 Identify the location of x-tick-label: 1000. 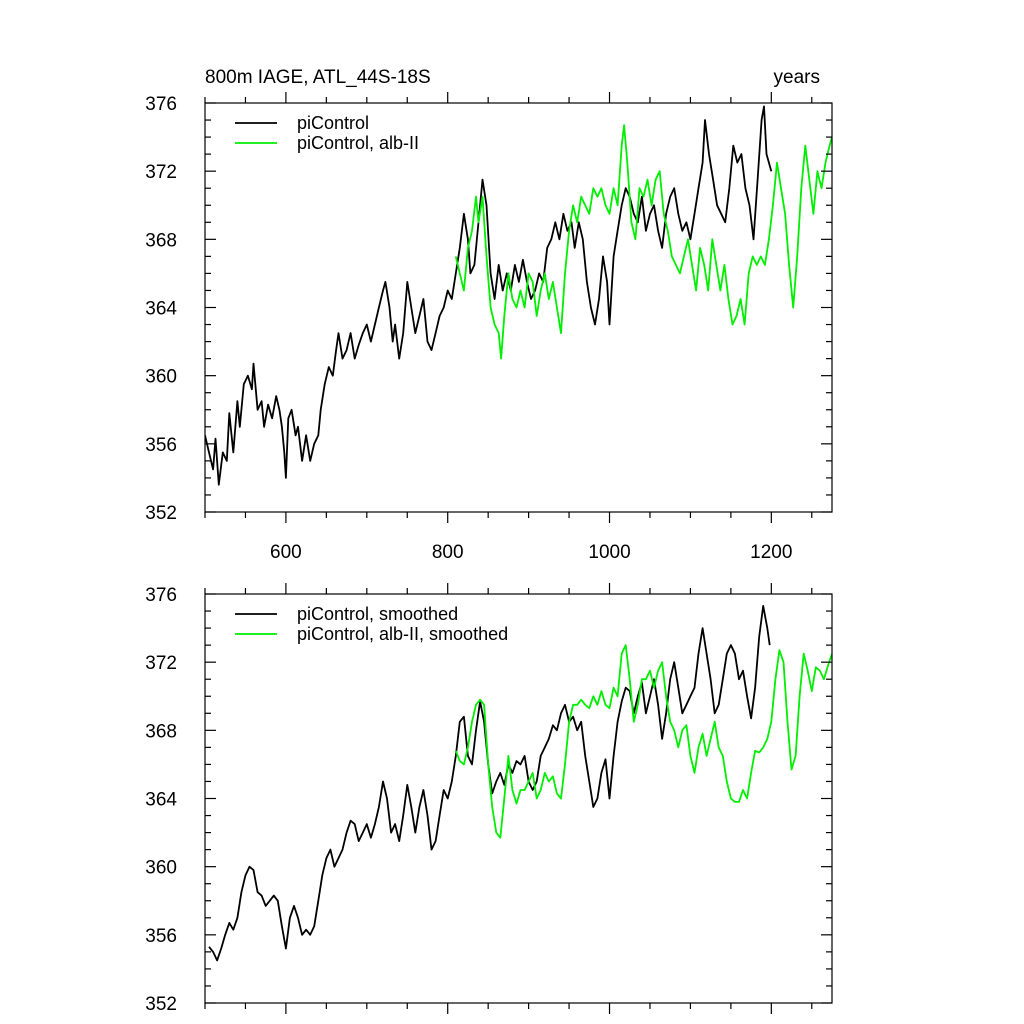
(609, 552).